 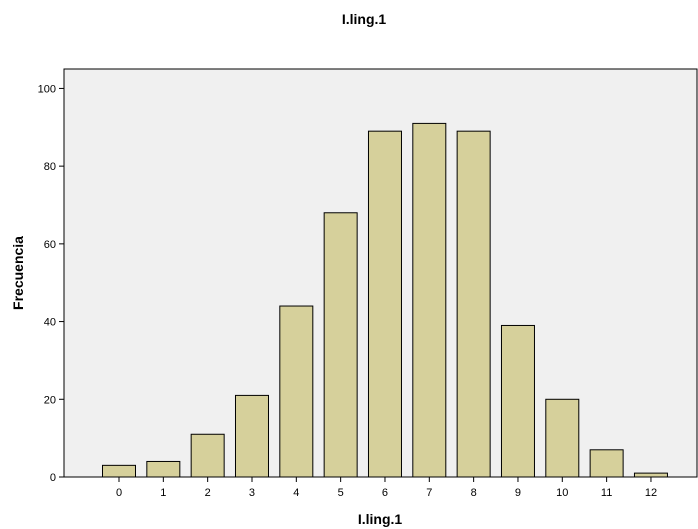 What do you see at coordinates (50, 167) in the screenshot?
I see `y-tick-label: 80` at bounding box center [50, 167].